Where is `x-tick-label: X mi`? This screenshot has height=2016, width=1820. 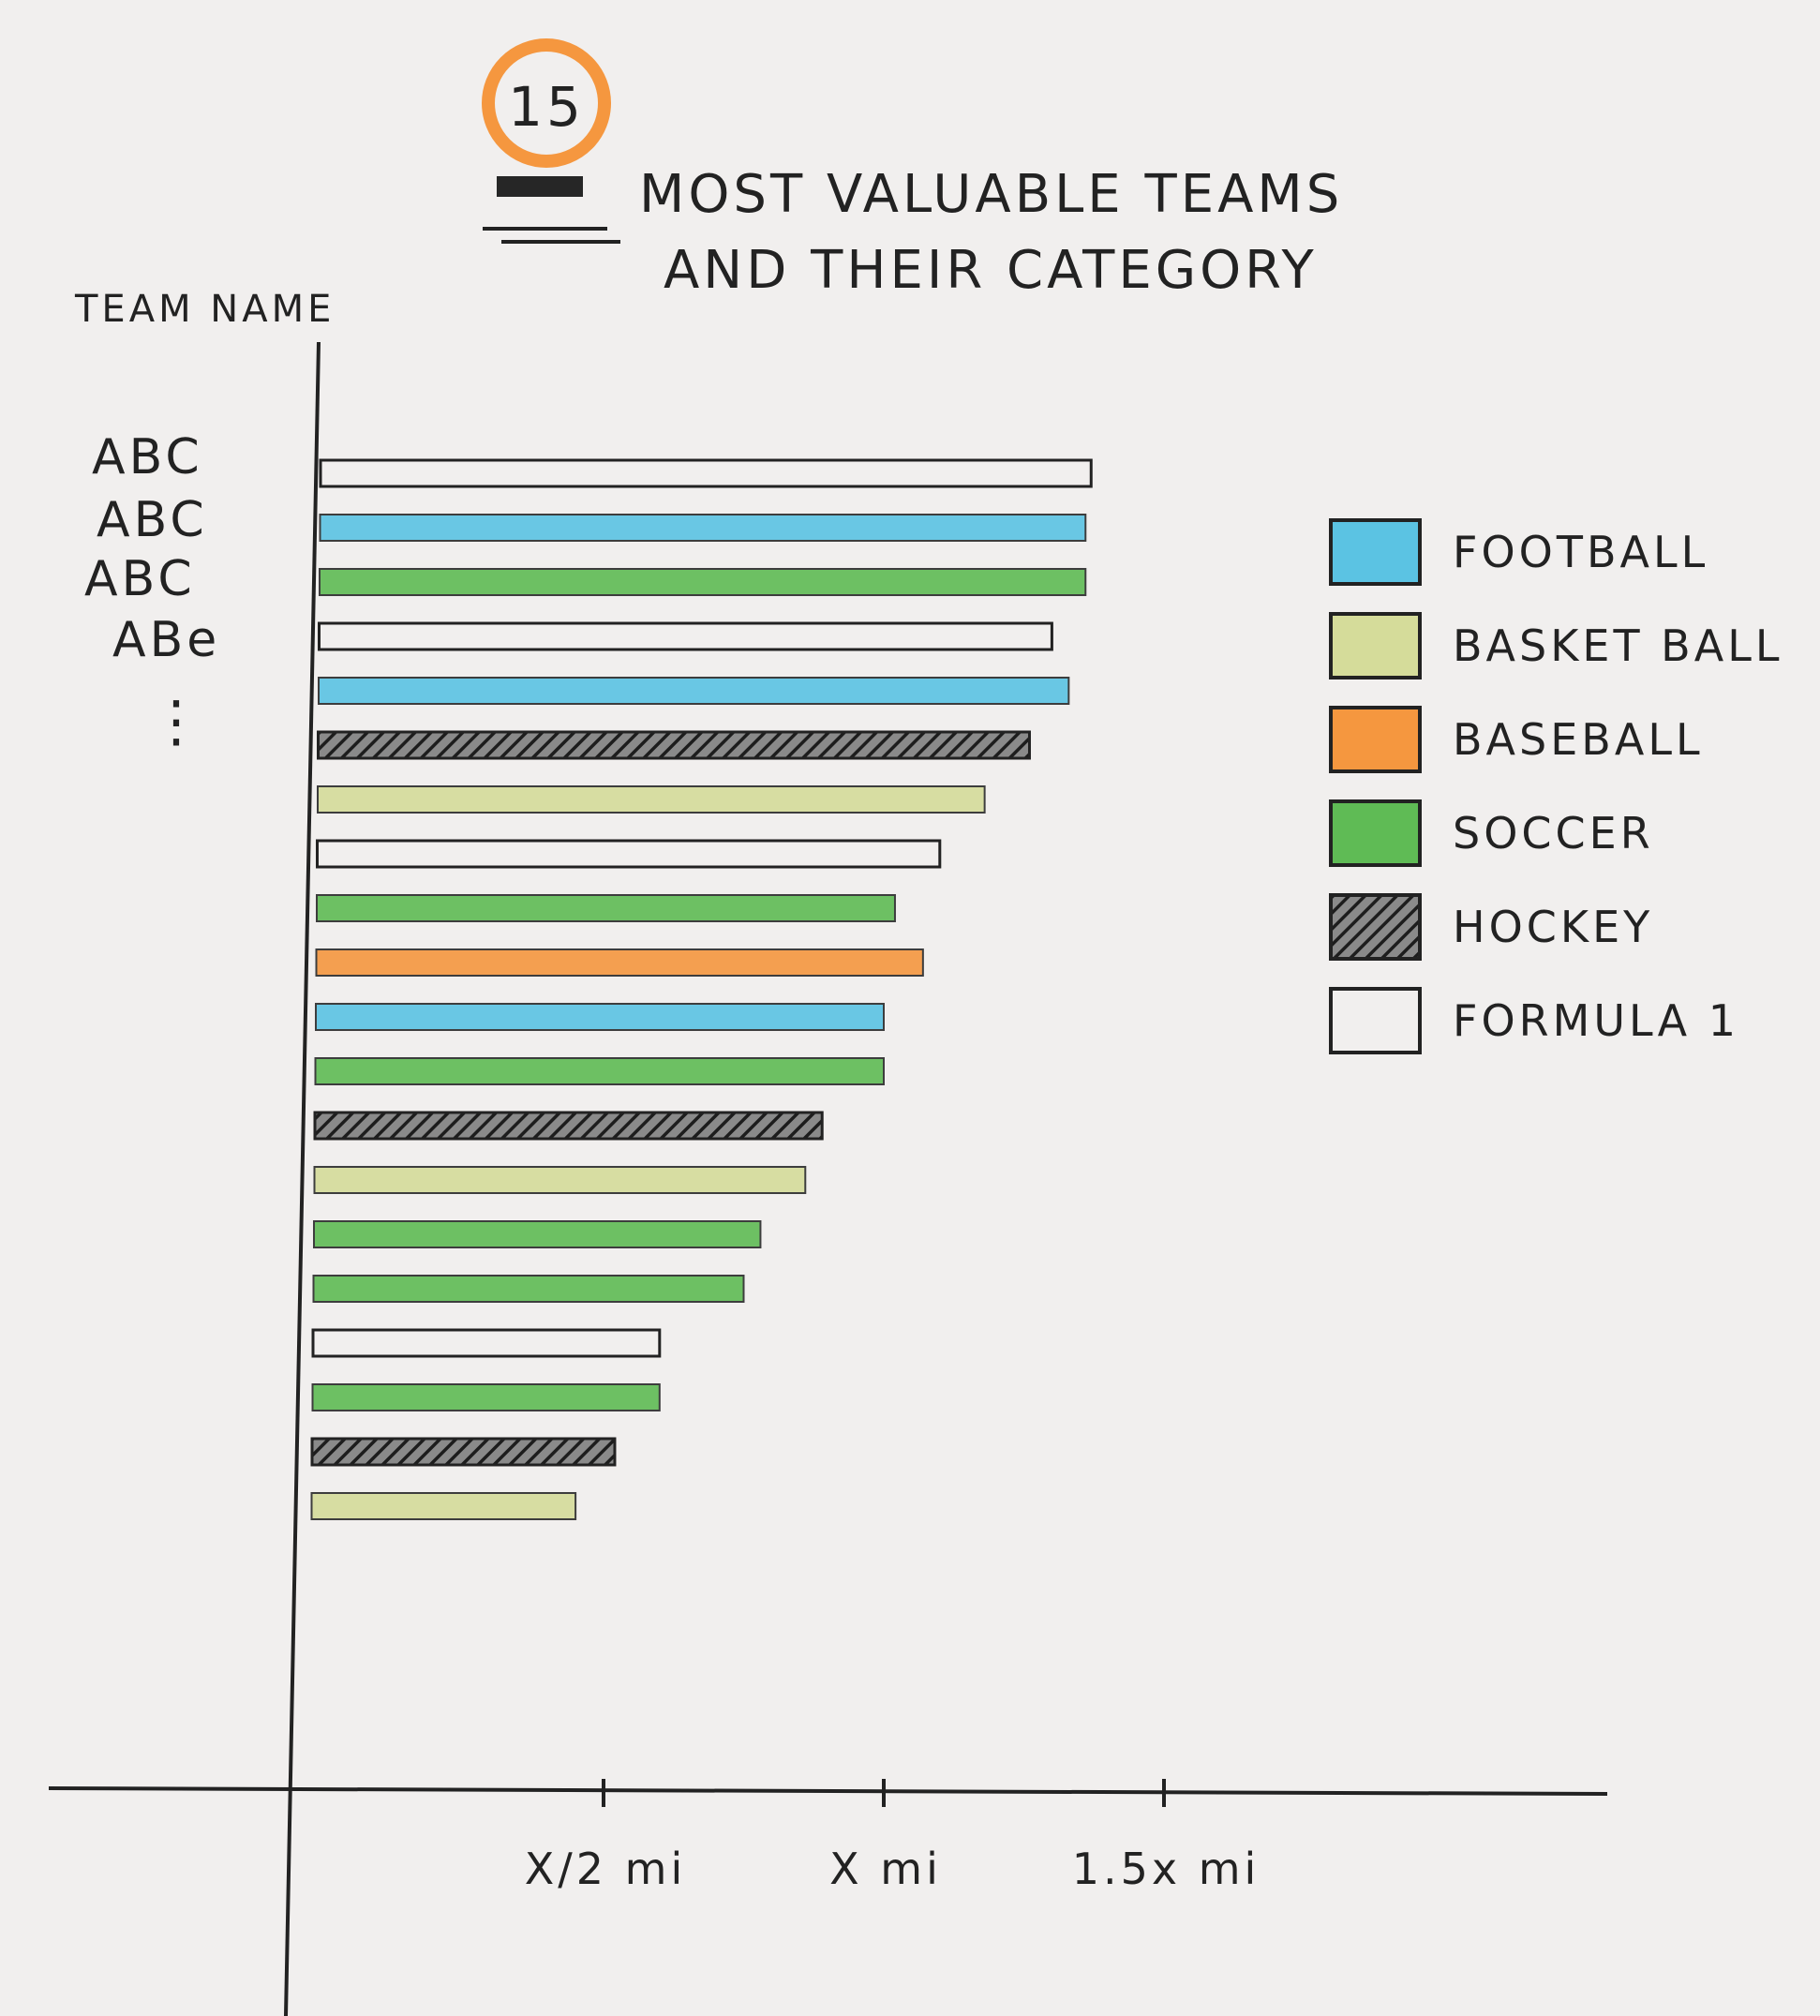 x-tick-label: X mi is located at coordinates (885, 1869).